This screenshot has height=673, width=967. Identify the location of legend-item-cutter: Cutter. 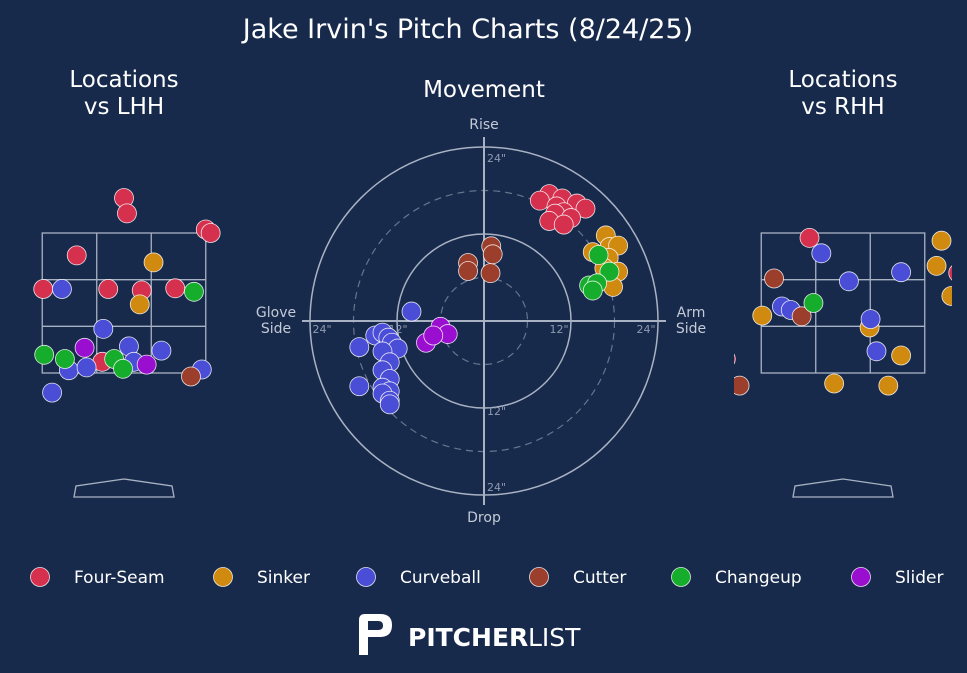
(577, 577).